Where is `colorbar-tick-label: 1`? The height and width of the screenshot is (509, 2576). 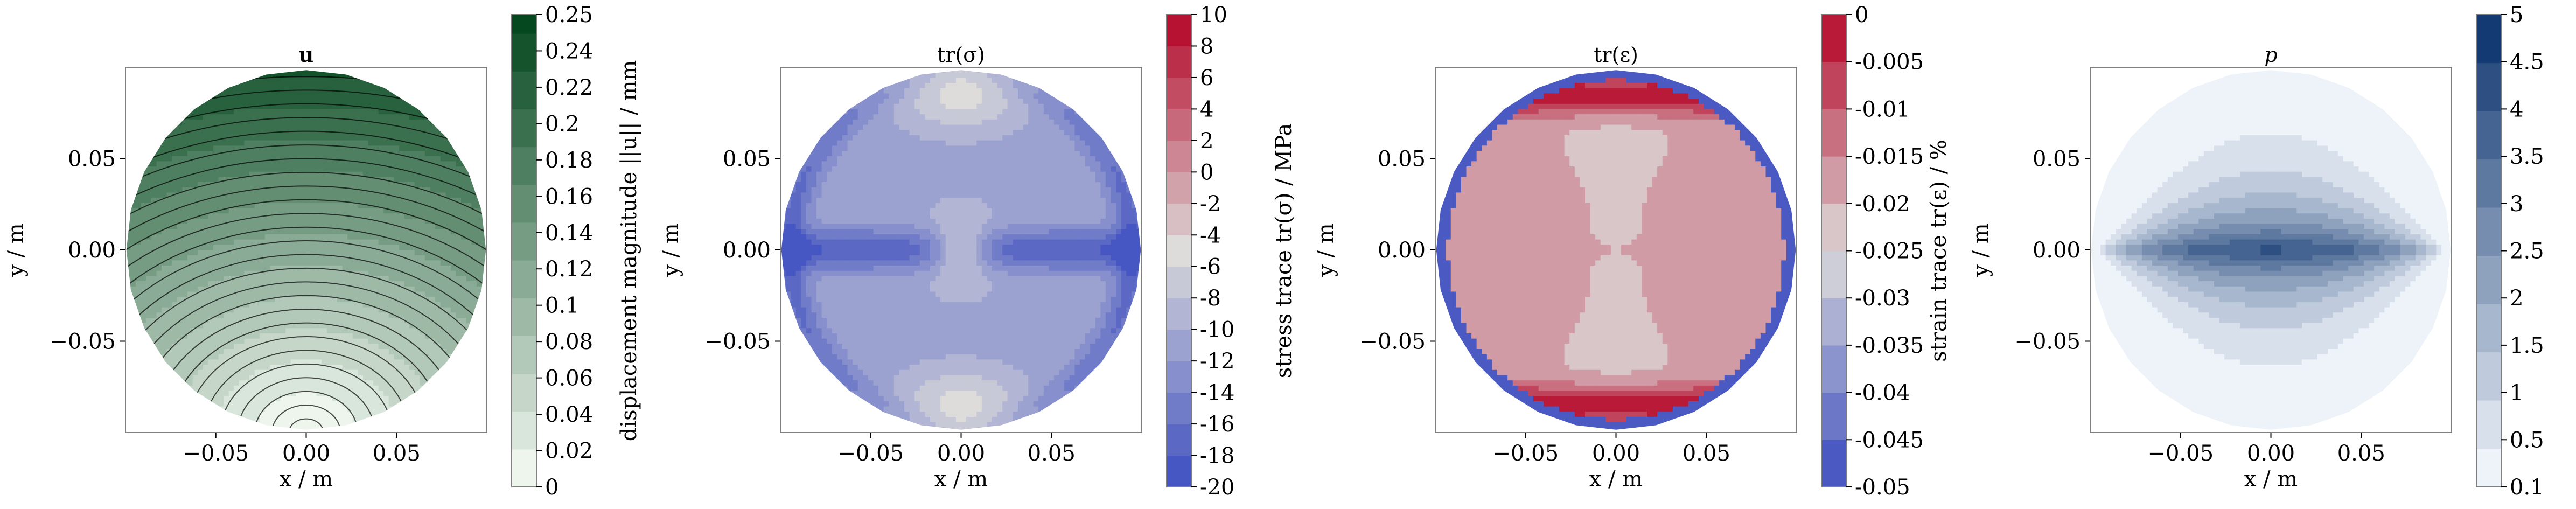
colorbar-tick-label: 1 is located at coordinates (2516, 393).